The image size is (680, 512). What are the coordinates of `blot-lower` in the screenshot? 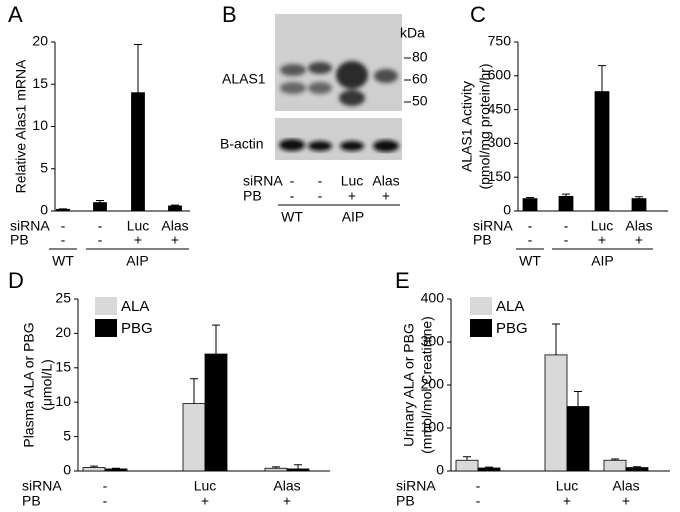 It's located at (338, 139).